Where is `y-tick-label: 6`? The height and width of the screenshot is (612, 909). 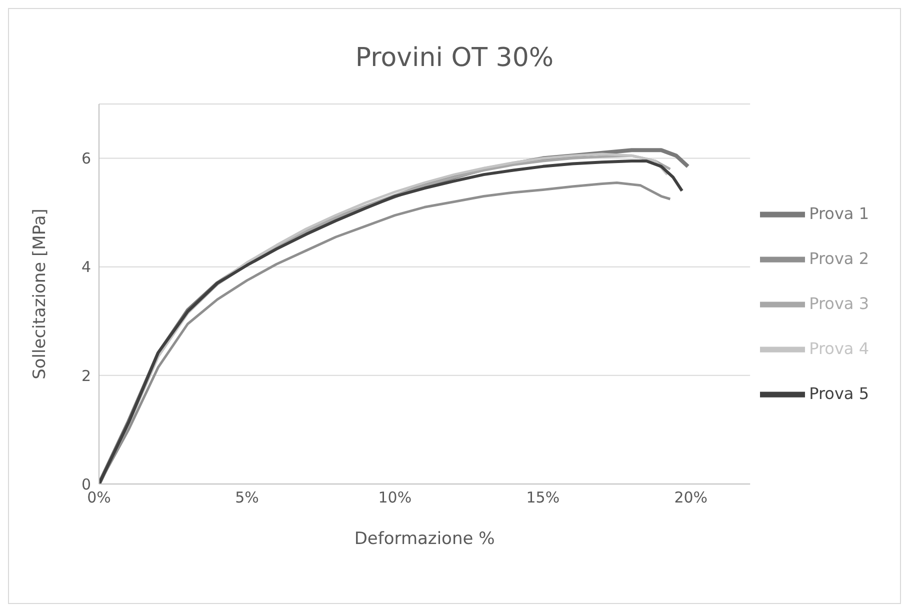
y-tick-label: 6 is located at coordinates (86, 159).